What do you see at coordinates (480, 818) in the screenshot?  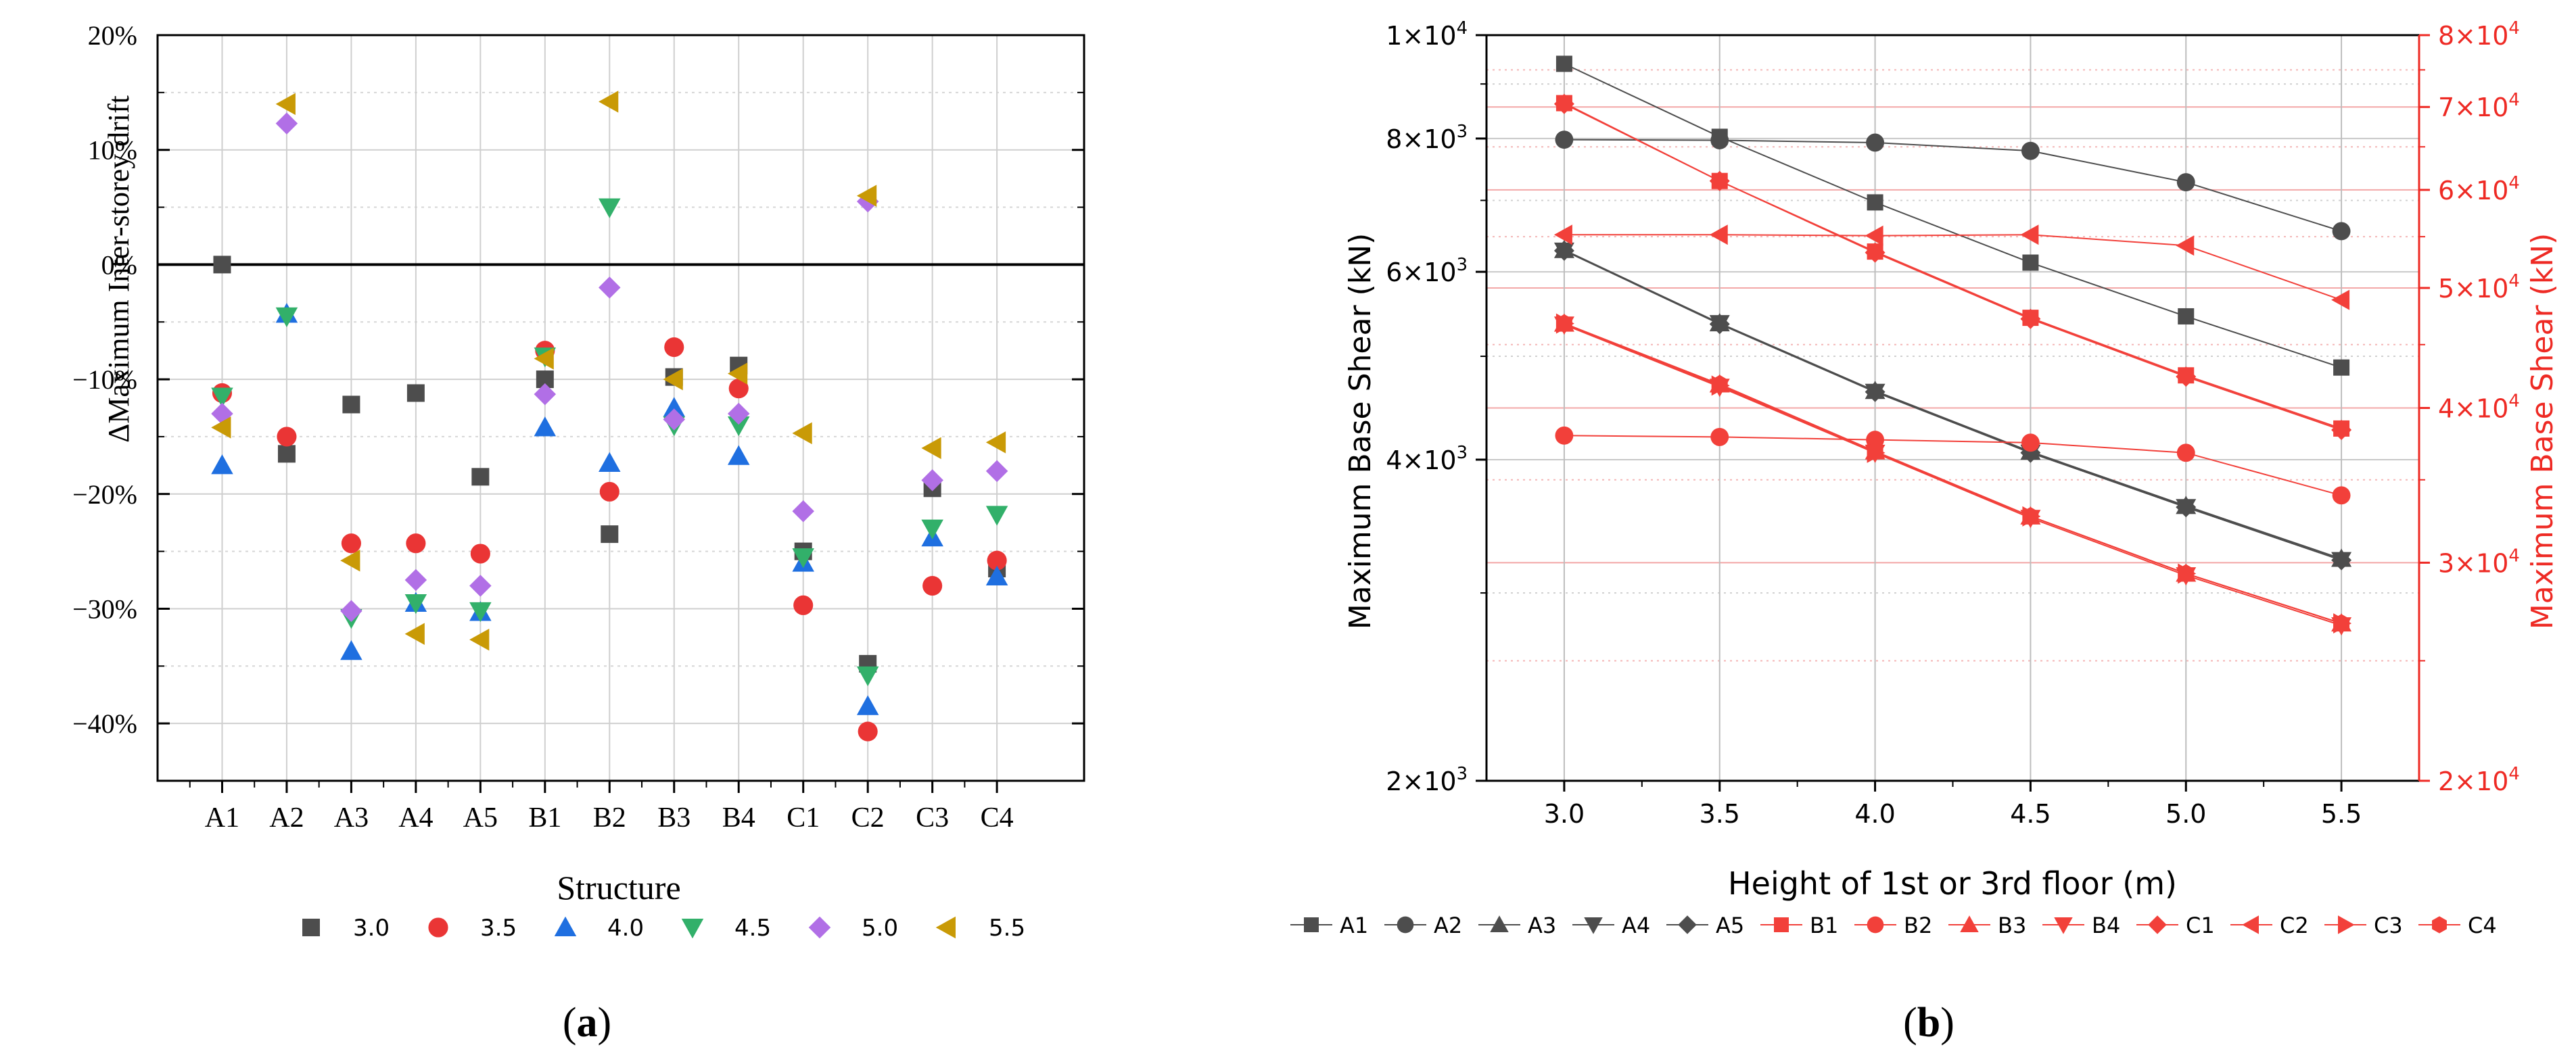 I see `x-tick-label: A5` at bounding box center [480, 818].